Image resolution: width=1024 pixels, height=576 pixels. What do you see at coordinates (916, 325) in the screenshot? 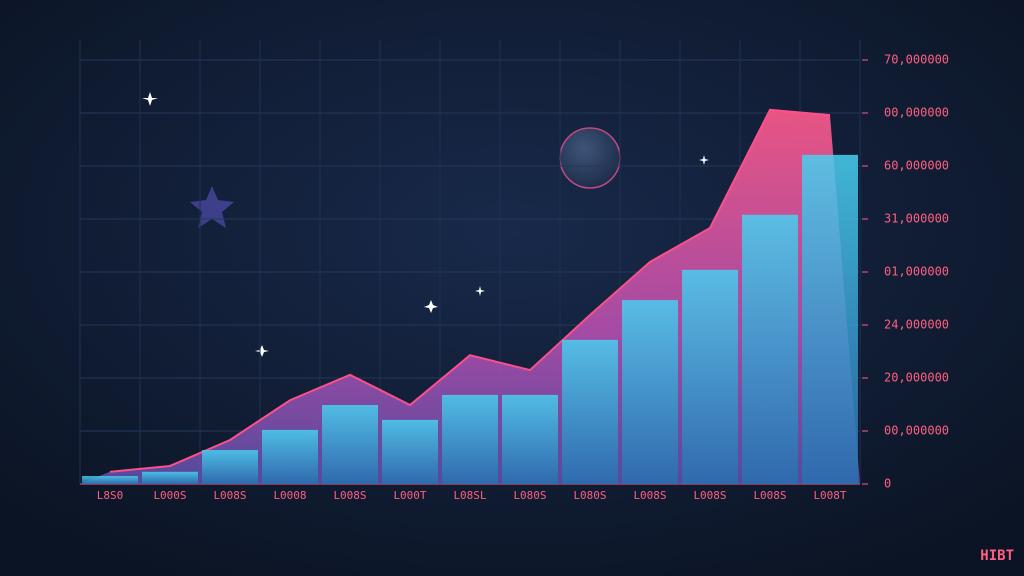
I see `y-tick-label: 24,000000` at bounding box center [916, 325].